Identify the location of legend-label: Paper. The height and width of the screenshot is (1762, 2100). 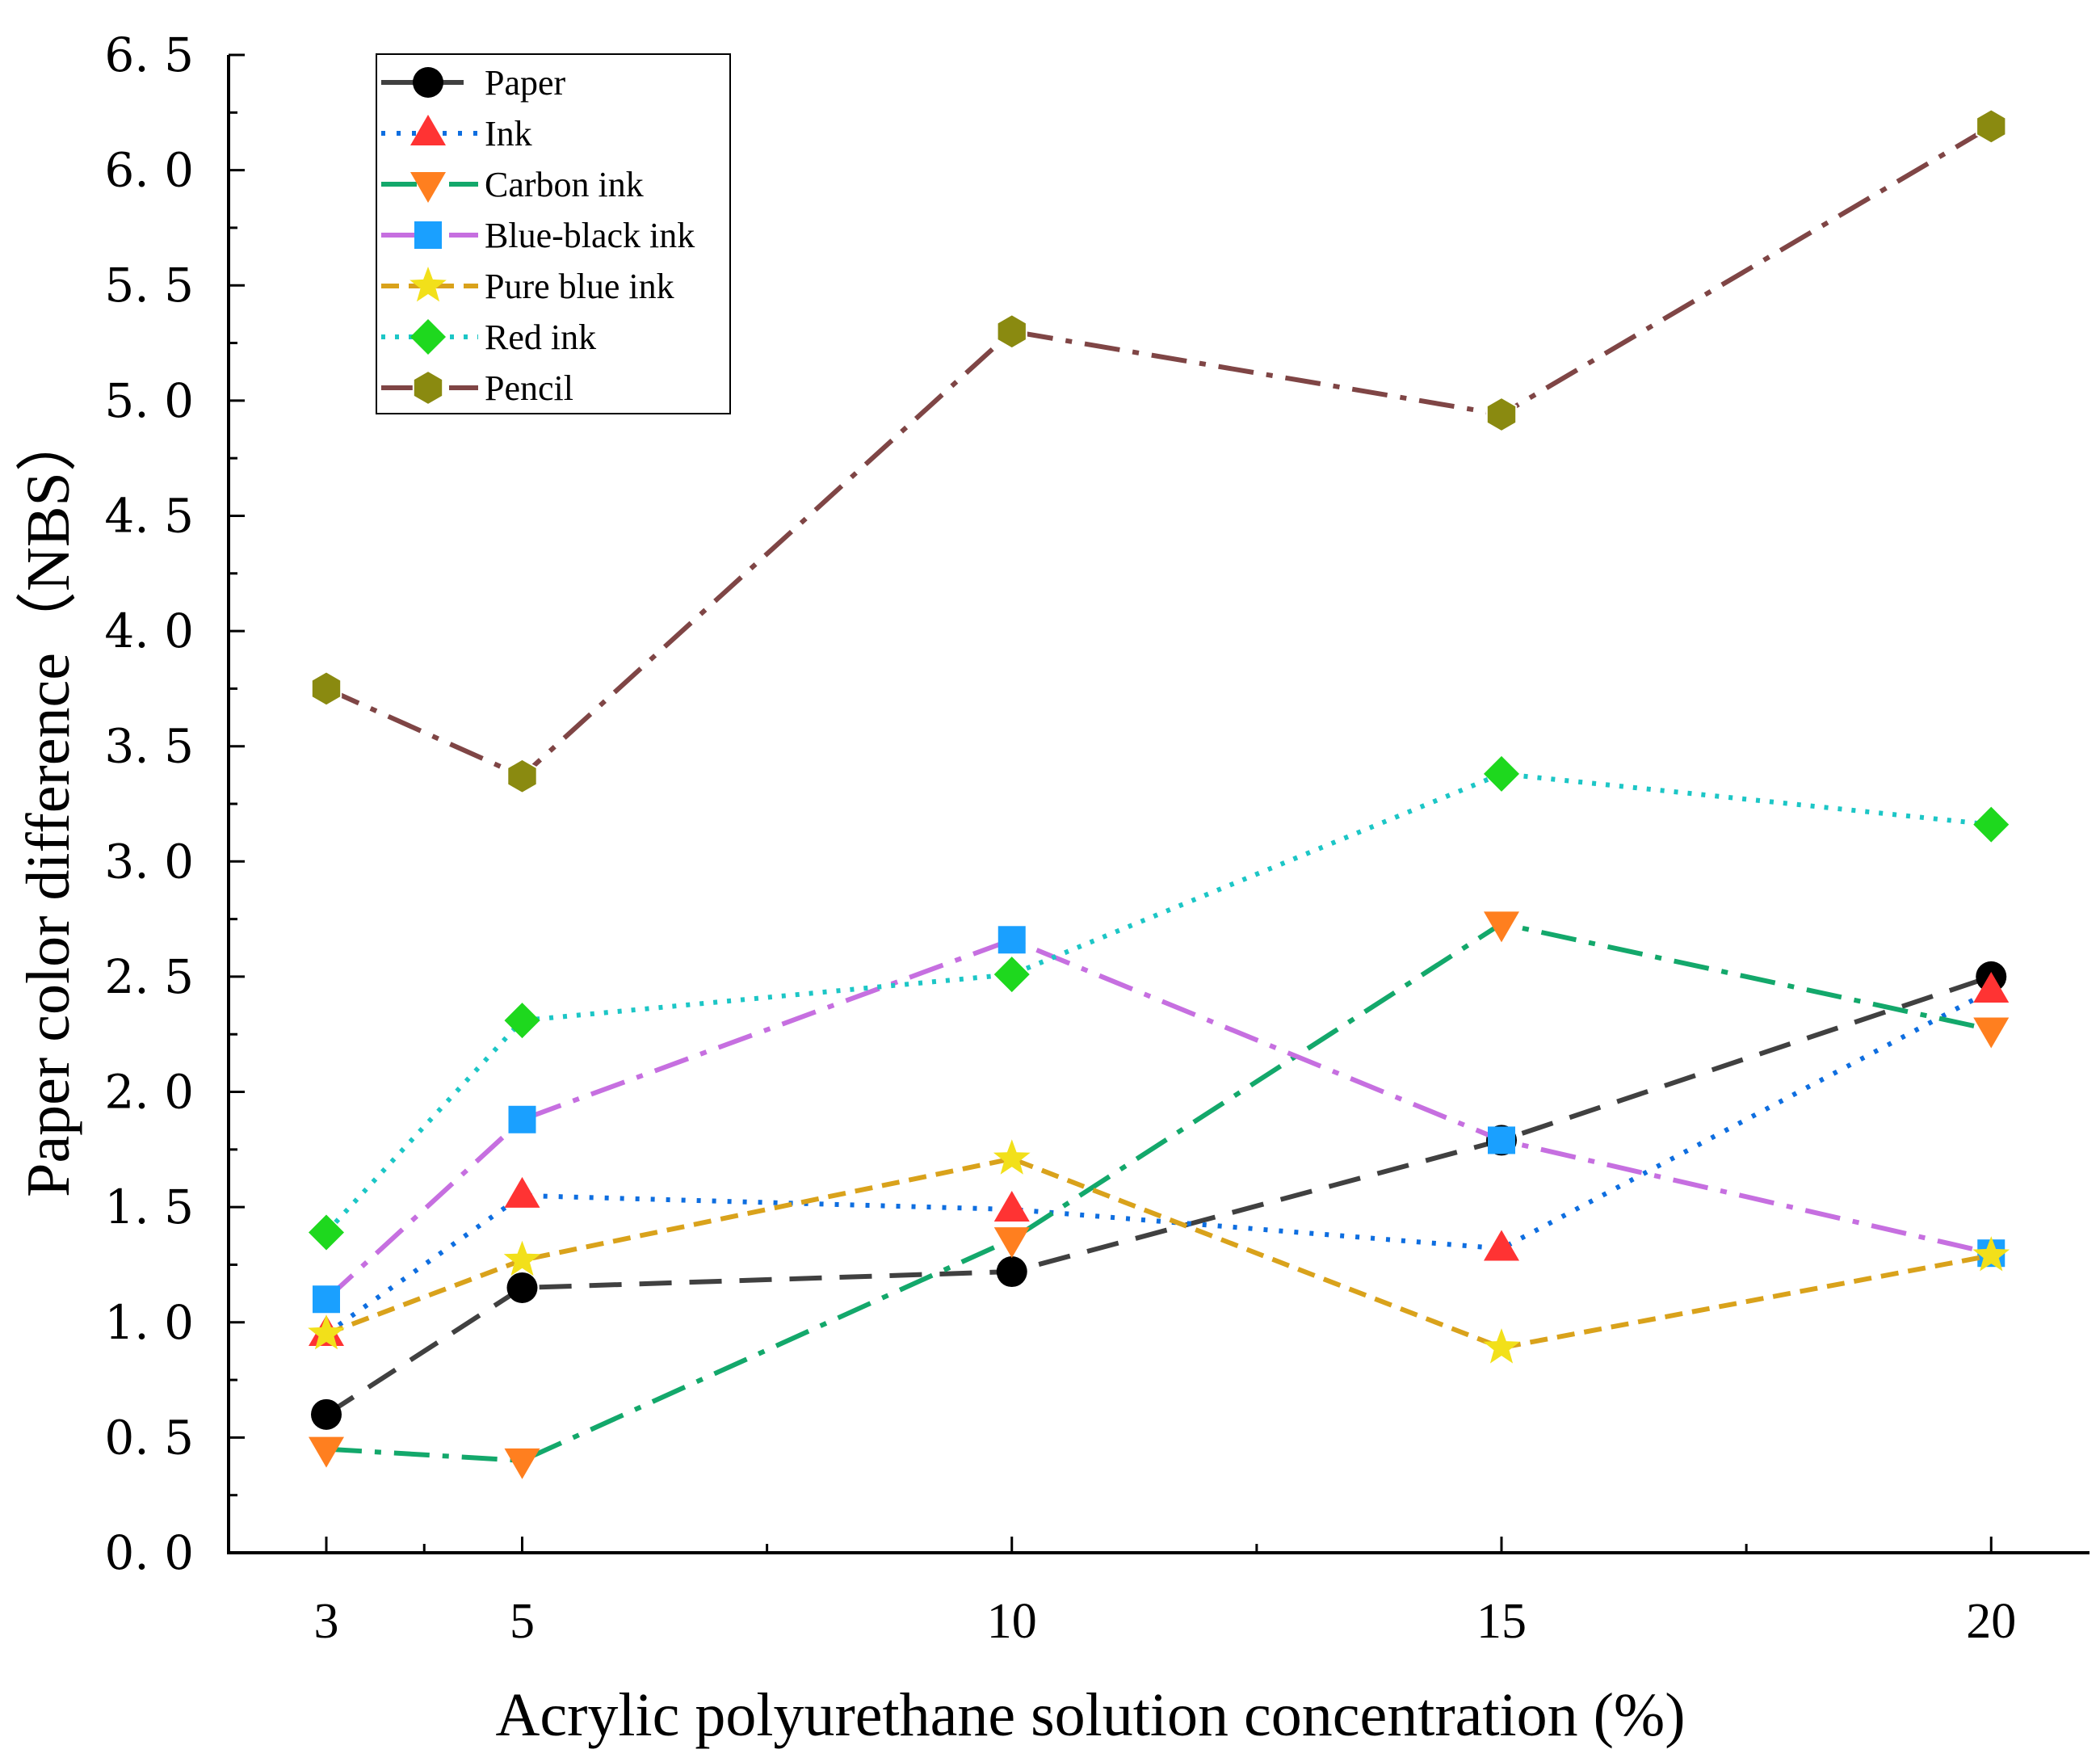
(525, 83).